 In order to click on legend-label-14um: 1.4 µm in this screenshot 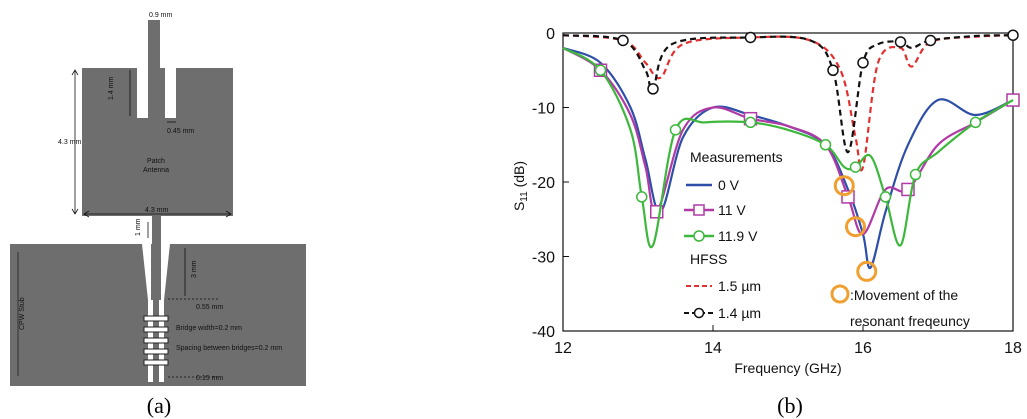, I will do `click(739, 313)`.